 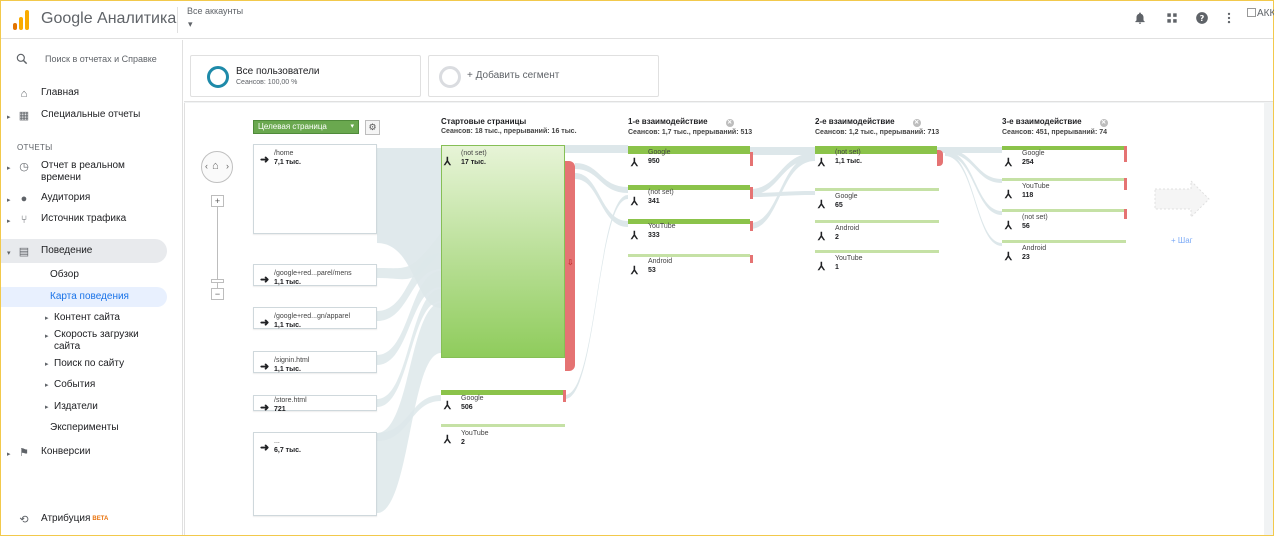 What do you see at coordinates (71, 406) in the screenshot?
I see `sidebar-sub-publishers: ▸ Издатели` at bounding box center [71, 406].